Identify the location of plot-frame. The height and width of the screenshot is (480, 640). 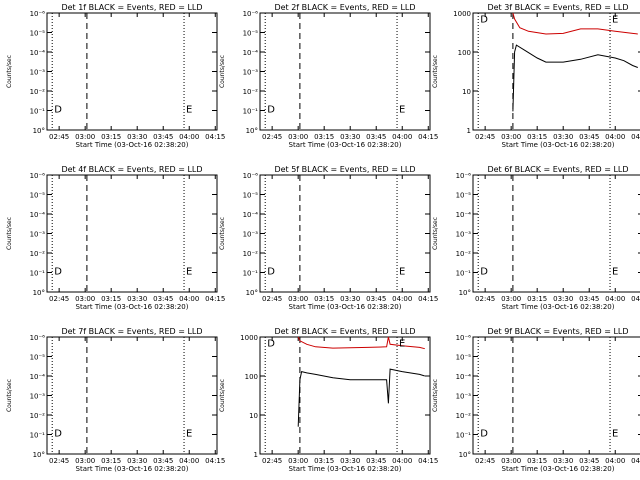
(556, 71).